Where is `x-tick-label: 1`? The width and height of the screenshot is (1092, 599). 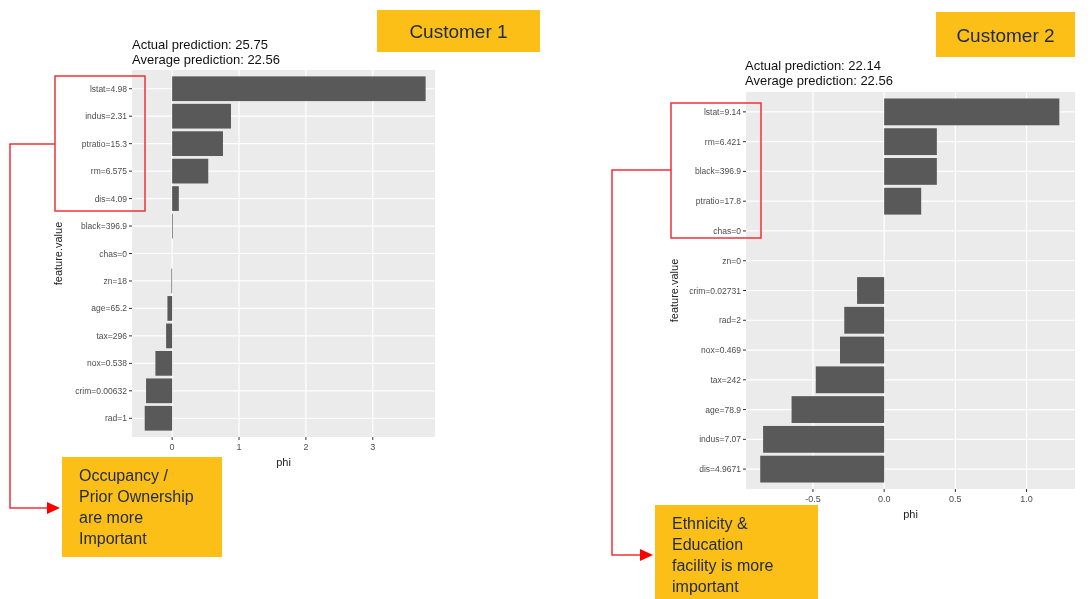
x-tick-label: 1 is located at coordinates (239, 447).